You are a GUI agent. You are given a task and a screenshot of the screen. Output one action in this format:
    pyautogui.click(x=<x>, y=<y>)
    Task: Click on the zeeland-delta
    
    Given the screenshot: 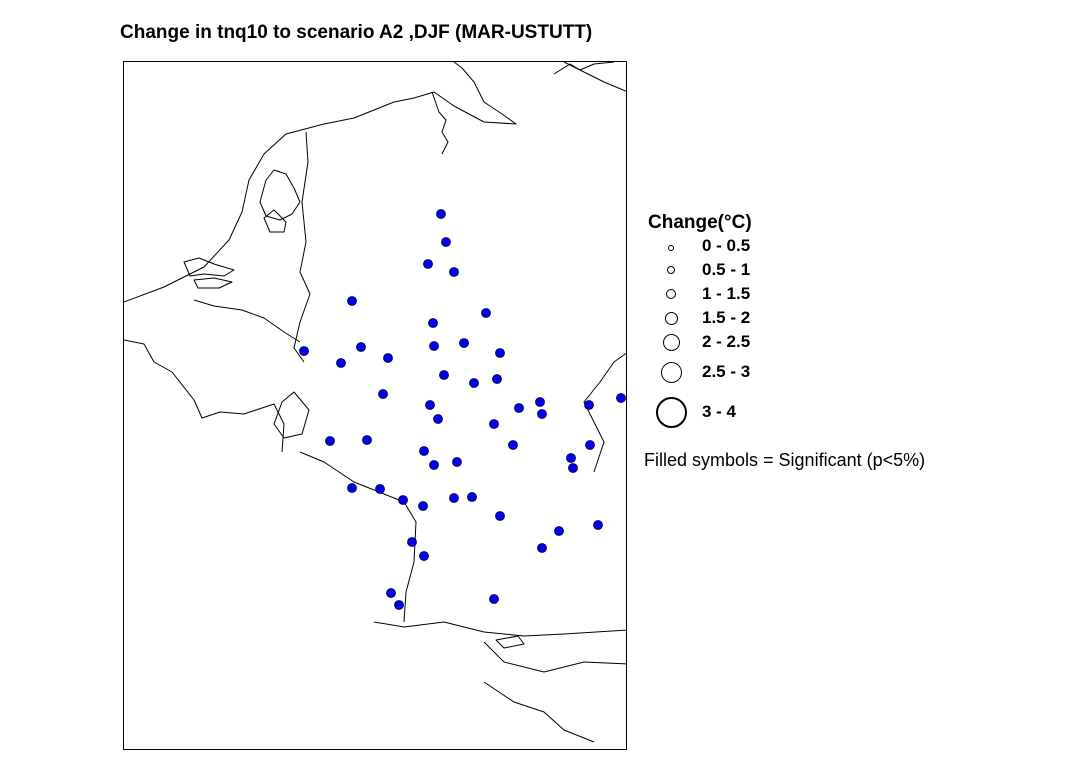 What is the action you would take?
    pyautogui.click(x=209, y=267)
    